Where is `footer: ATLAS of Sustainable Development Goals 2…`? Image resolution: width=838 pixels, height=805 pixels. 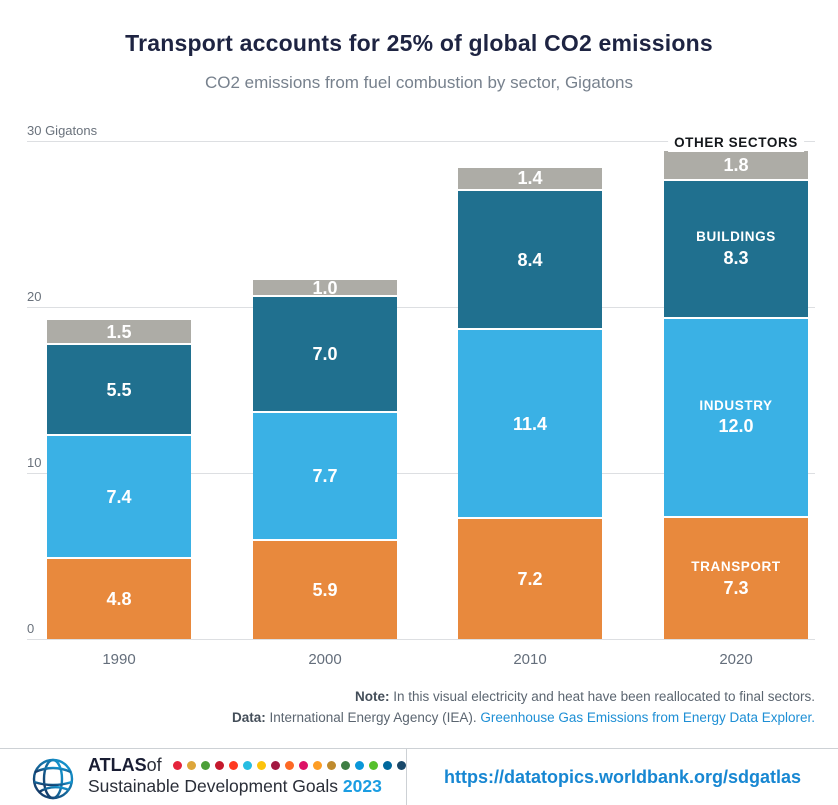
footer: ATLAS of Sustainable Development Goals 2… is located at coordinates (419, 776).